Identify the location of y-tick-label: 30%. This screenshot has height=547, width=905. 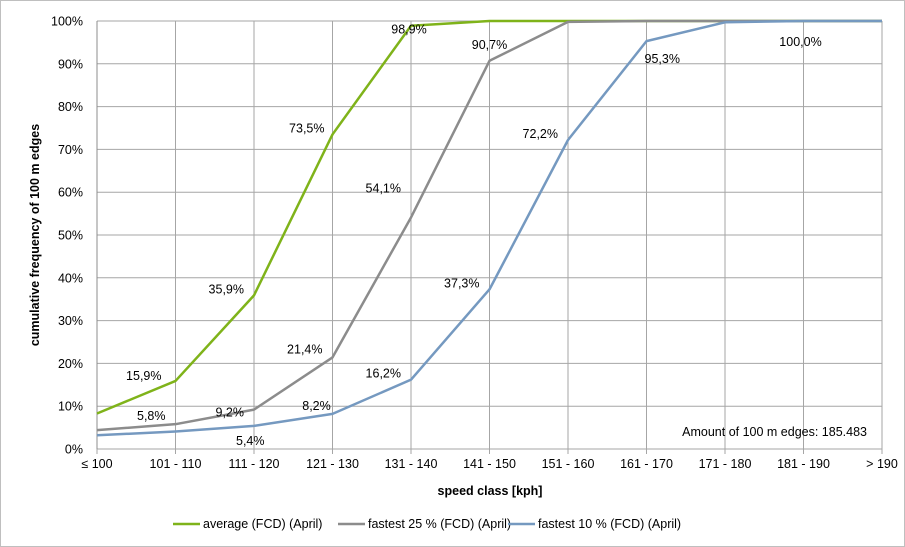
(70, 321).